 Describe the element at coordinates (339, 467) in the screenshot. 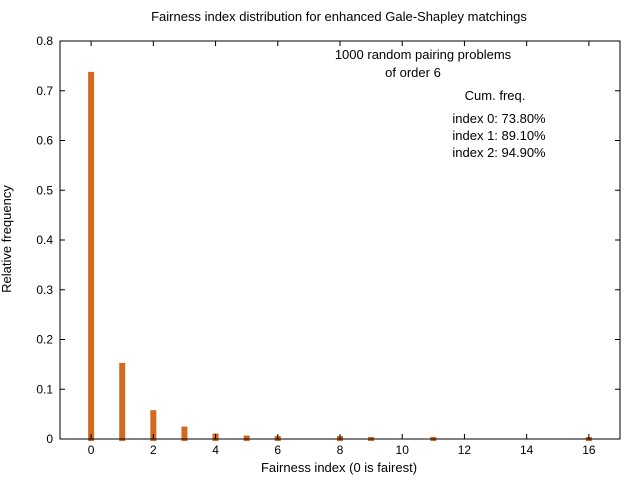

I see `x-axis-label: Fairness index (0 is fairest)` at that location.